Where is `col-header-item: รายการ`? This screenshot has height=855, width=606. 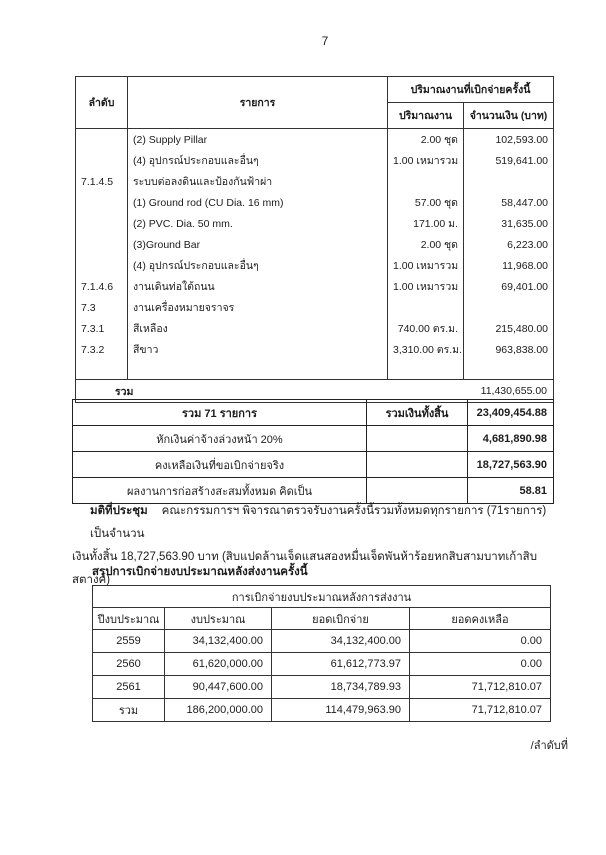
col-header-item: รายการ is located at coordinates (257, 102).